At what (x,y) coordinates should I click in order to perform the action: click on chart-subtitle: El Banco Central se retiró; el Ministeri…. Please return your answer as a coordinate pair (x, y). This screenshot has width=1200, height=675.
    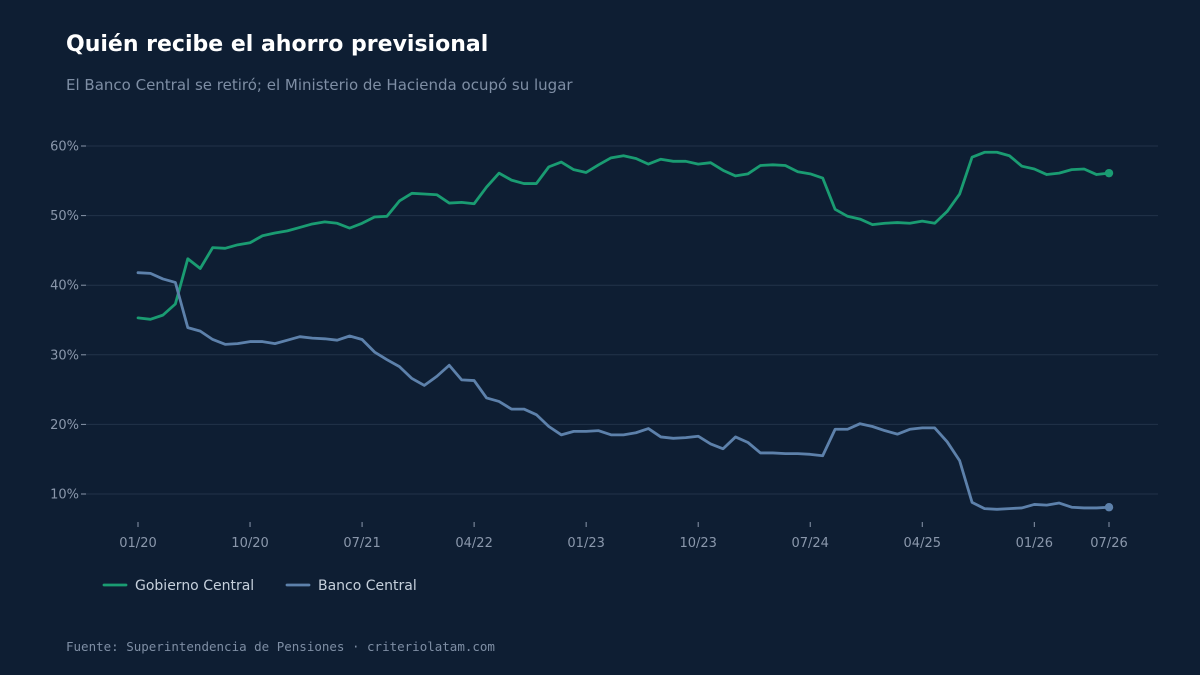
    Looking at the image, I should click on (319, 85).